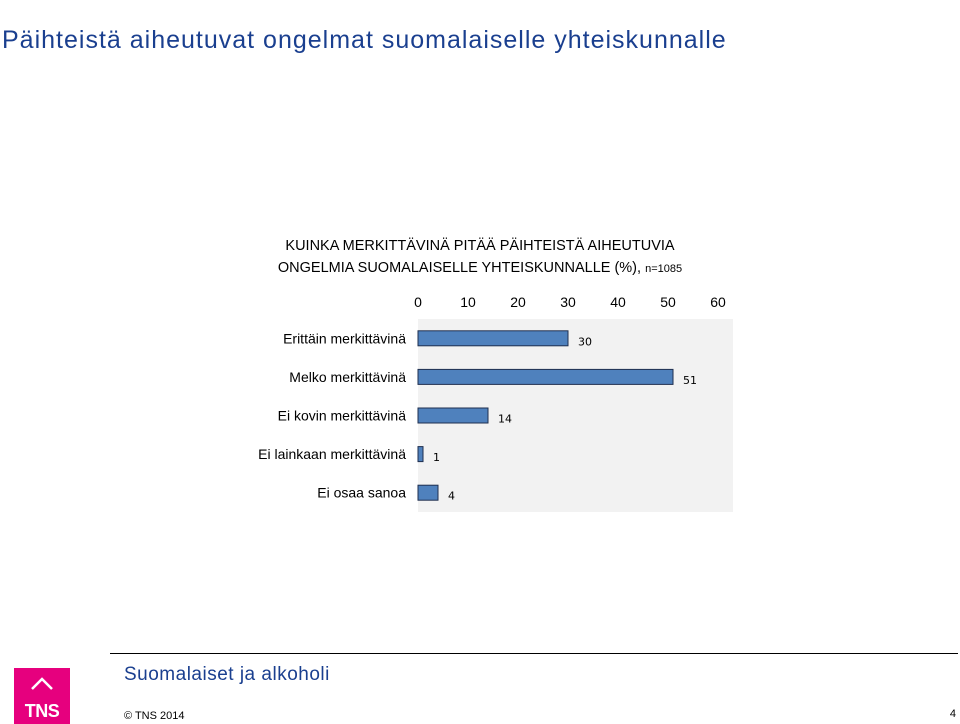 The width and height of the screenshot is (960, 724). What do you see at coordinates (468, 302) in the screenshot?
I see `x-tick-label: 10` at bounding box center [468, 302].